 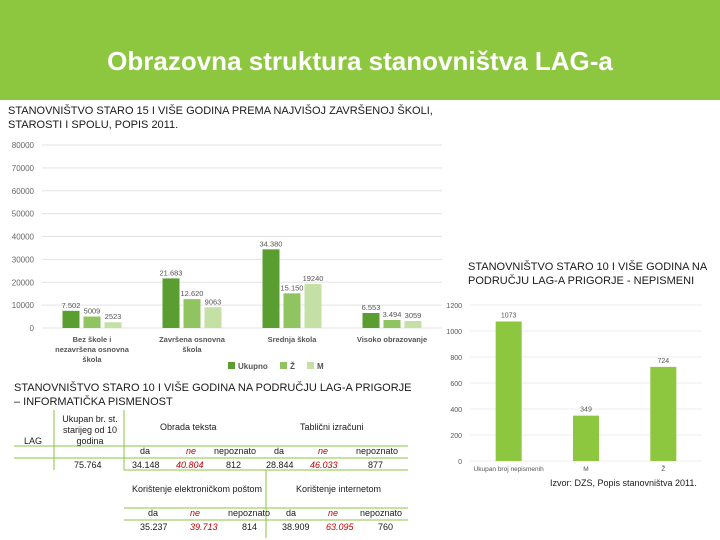 What do you see at coordinates (454, 306) in the screenshot?
I see `y-tick-label: 1200` at bounding box center [454, 306].